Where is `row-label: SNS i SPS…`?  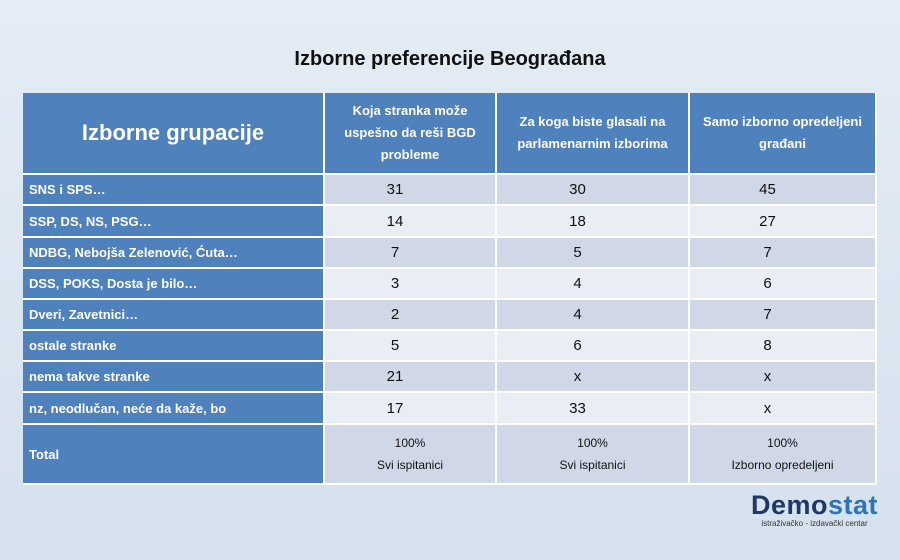 row-label: SNS i SPS… is located at coordinates (174, 190).